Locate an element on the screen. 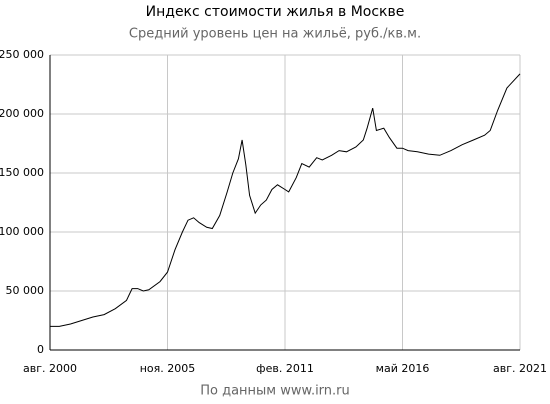 Image resolution: width=550 pixels, height=404 pixels. y-tick-label: 250 000 is located at coordinates (22, 54).